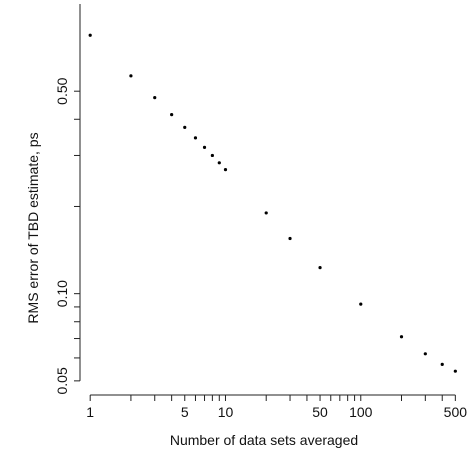 The height and width of the screenshot is (475, 474). I want to click on x-axis-title: Number of data sets averaged, so click(264, 440).